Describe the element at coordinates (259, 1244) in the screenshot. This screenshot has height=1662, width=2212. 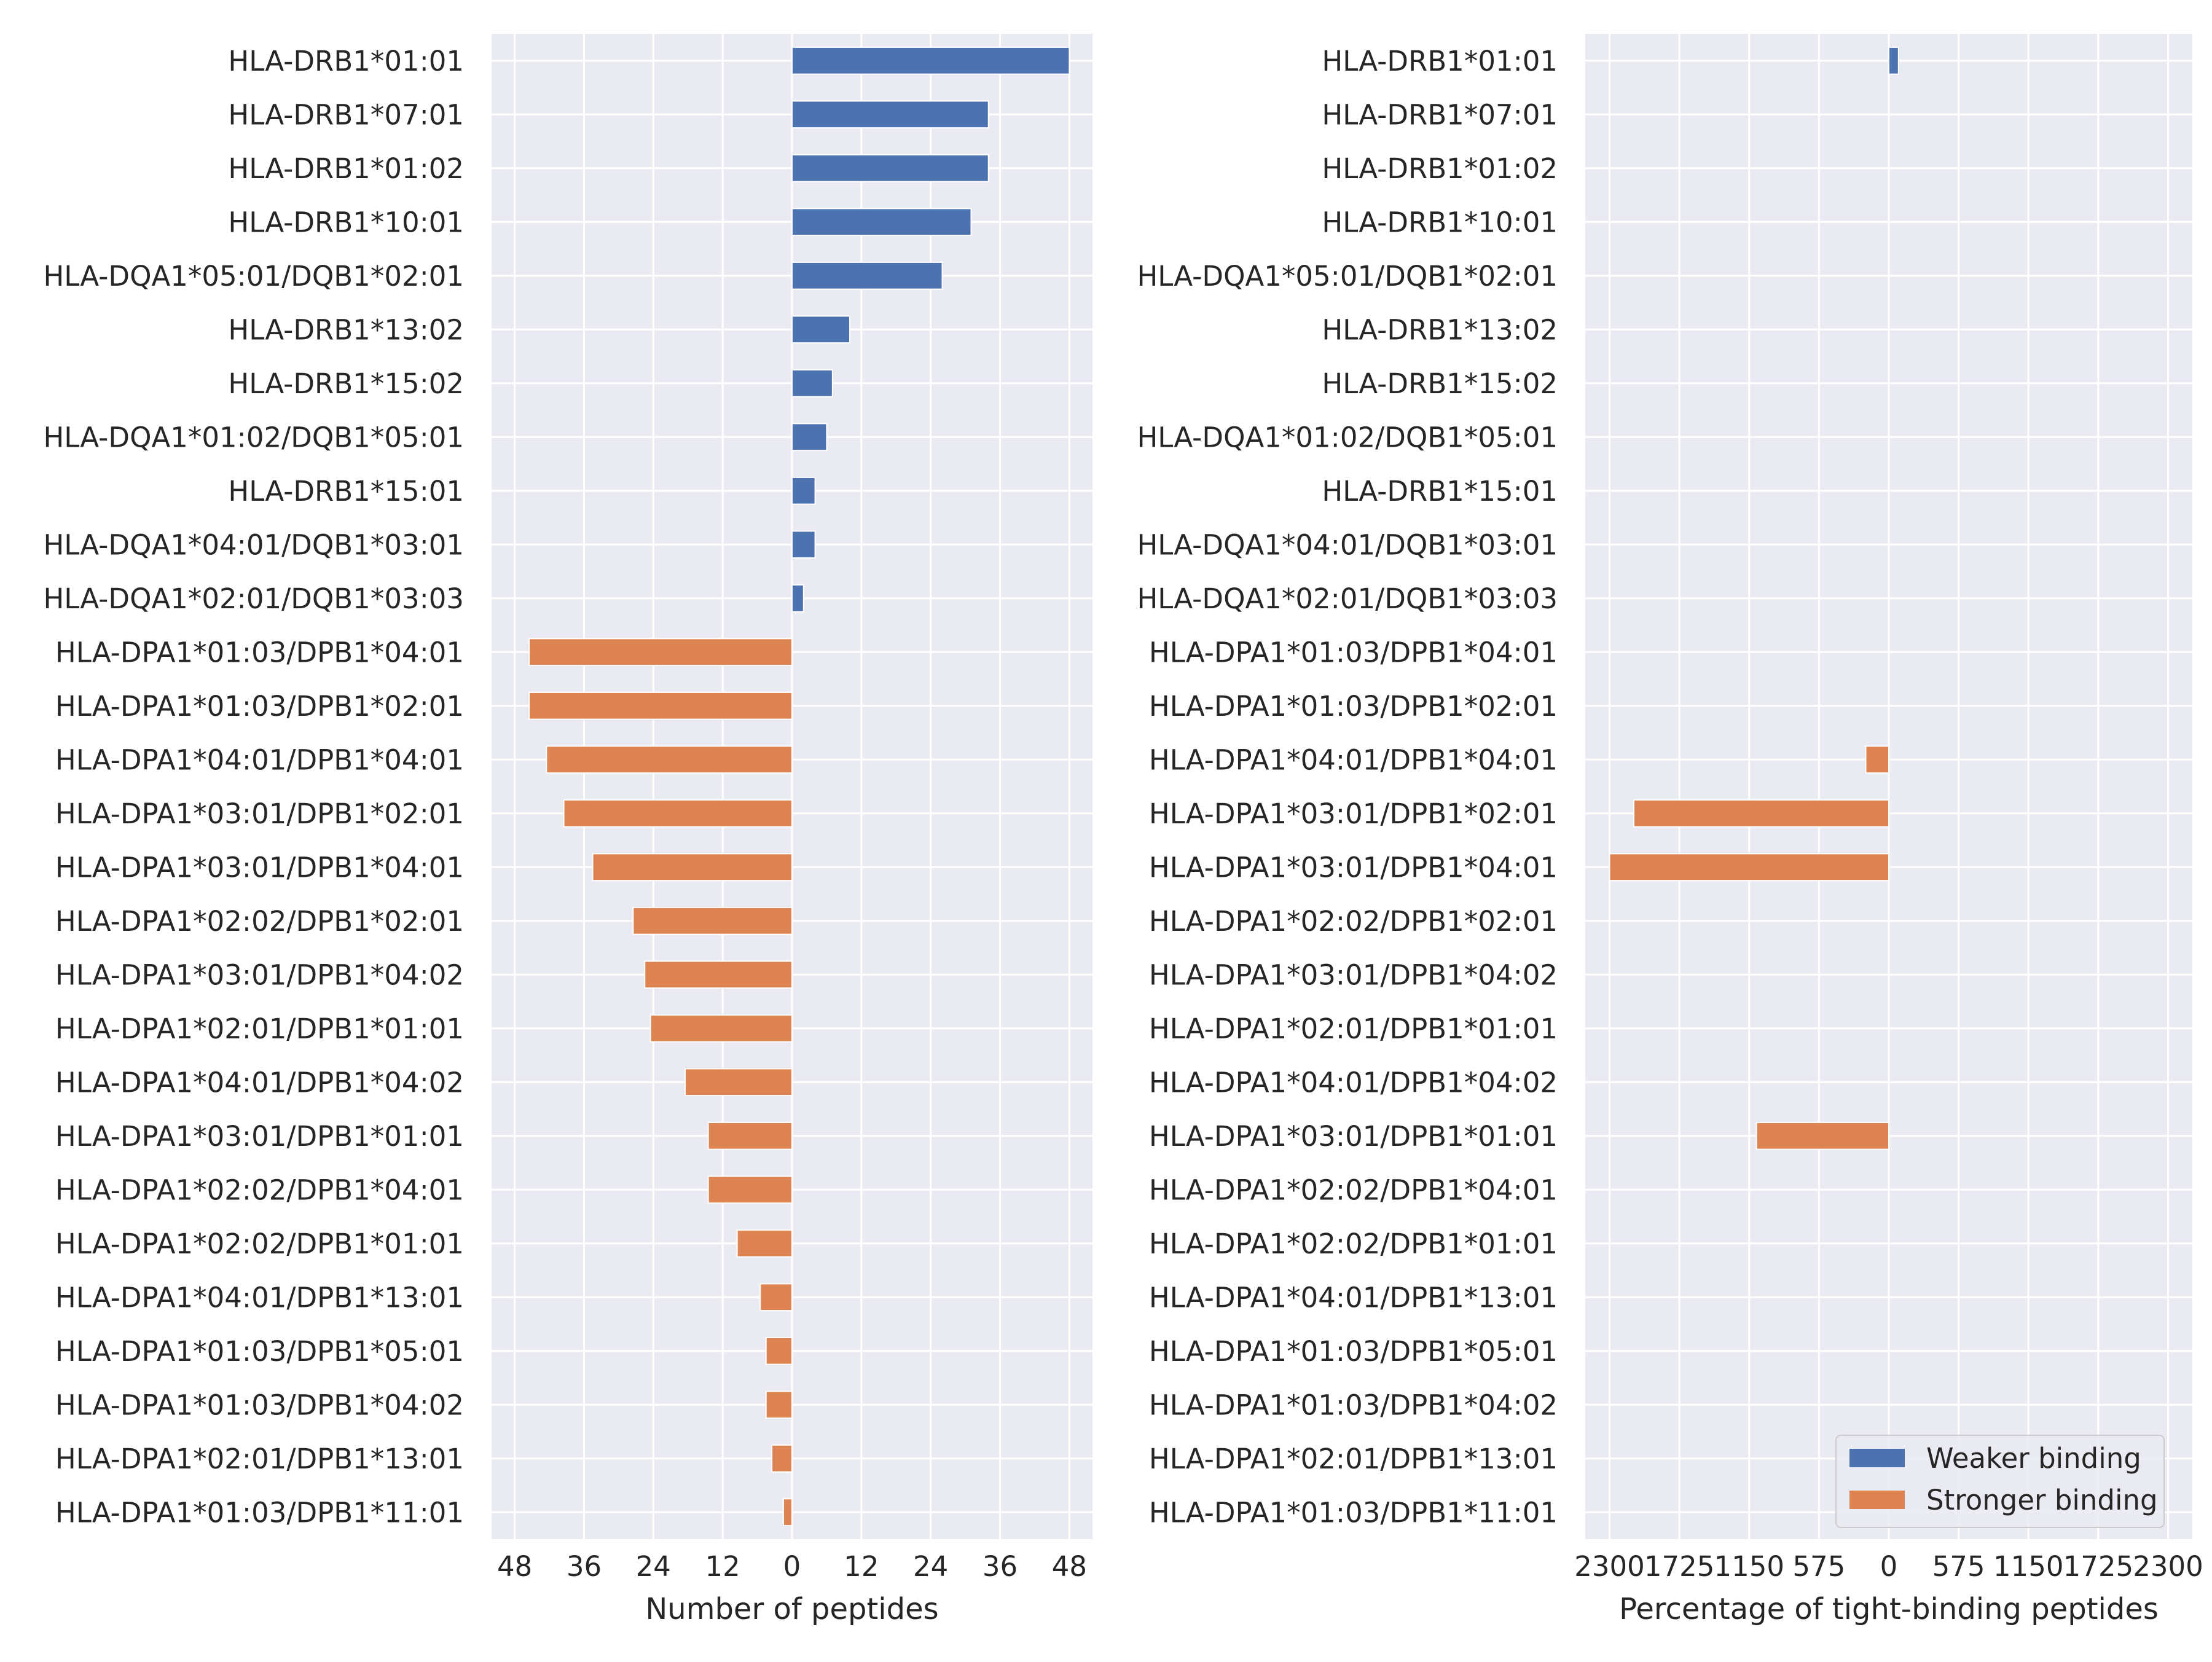
I see `left-y-tick-label: HLA-DPA1*02:02/DPB1*01:01` at that location.